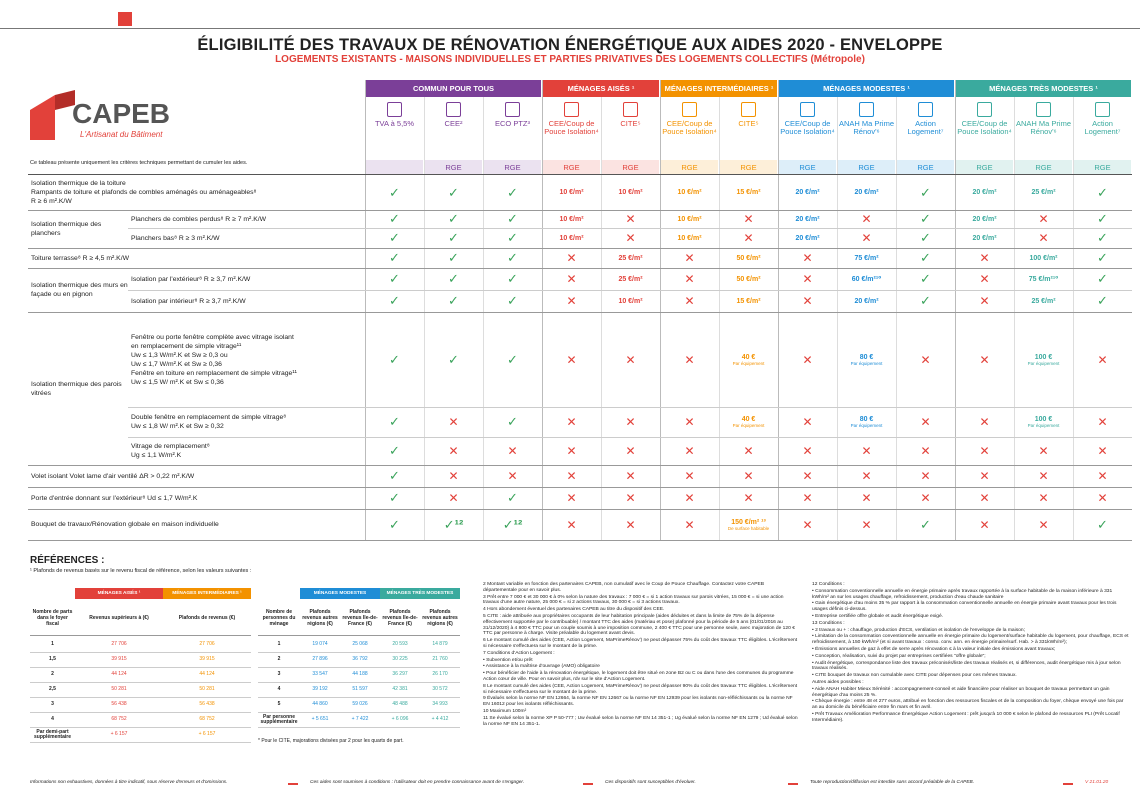 The height and width of the screenshot is (803, 1140). What do you see at coordinates (866, 192) in the screenshot?
I see `cell-value: 20 €/m²` at bounding box center [866, 192].